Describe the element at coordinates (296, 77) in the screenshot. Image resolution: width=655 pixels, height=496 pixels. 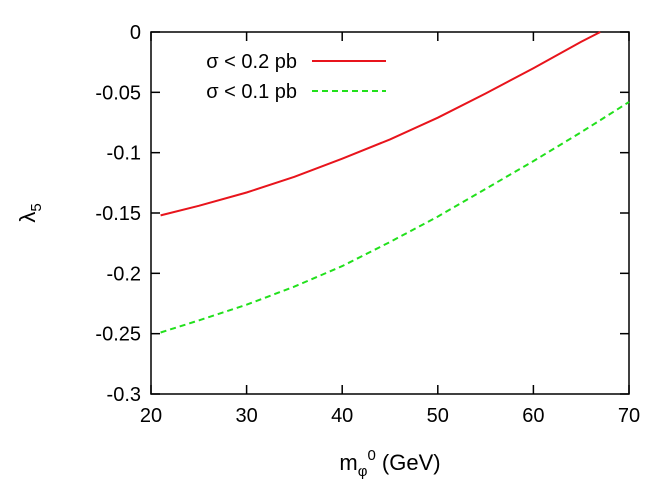
I see `legend: σ < 0.2 pb σ < 0.1 pb` at that location.